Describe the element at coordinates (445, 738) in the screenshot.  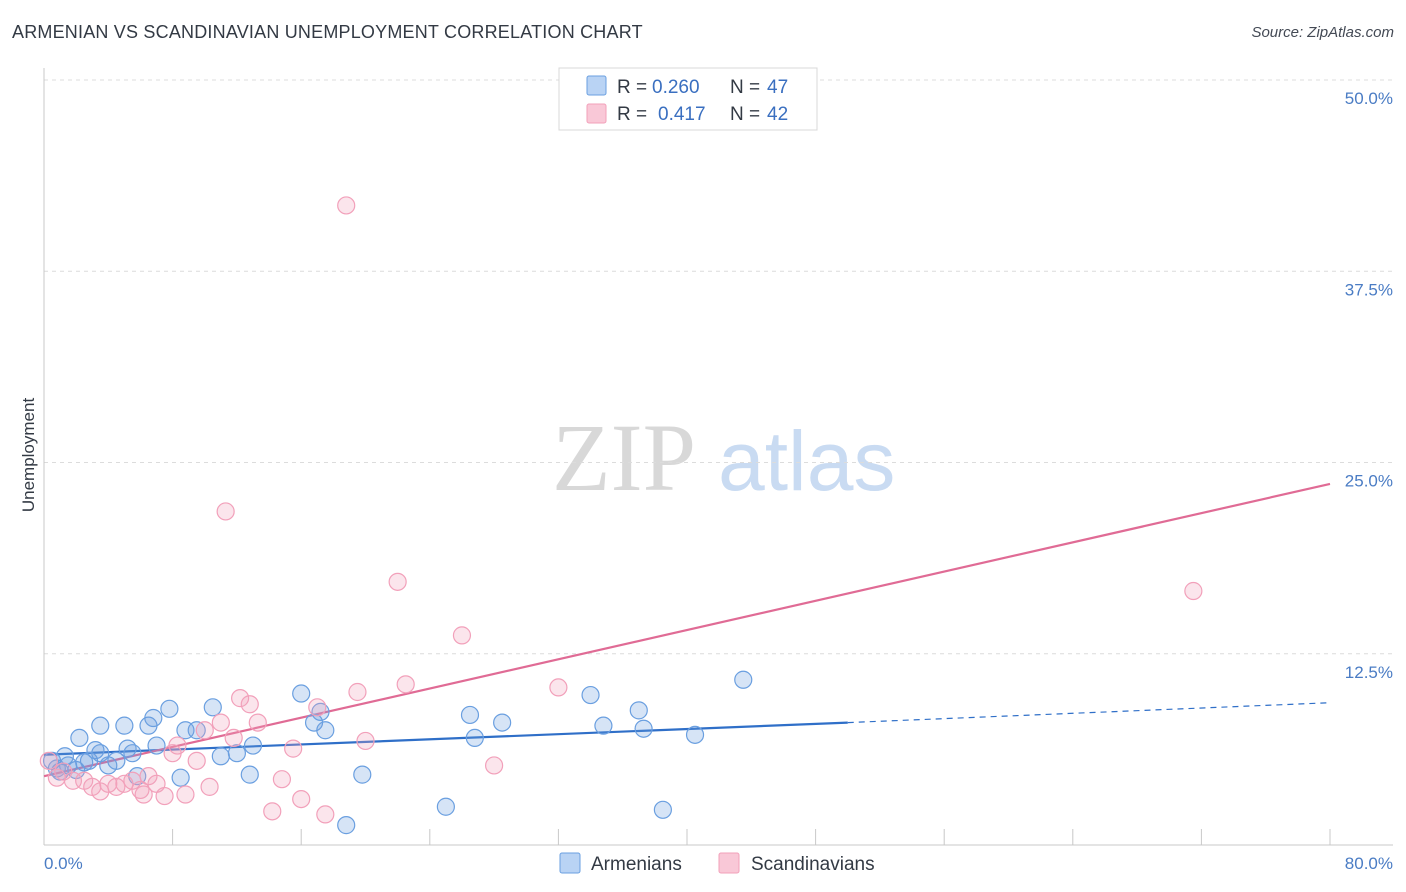
I see `armenians-trend-line` at that location.